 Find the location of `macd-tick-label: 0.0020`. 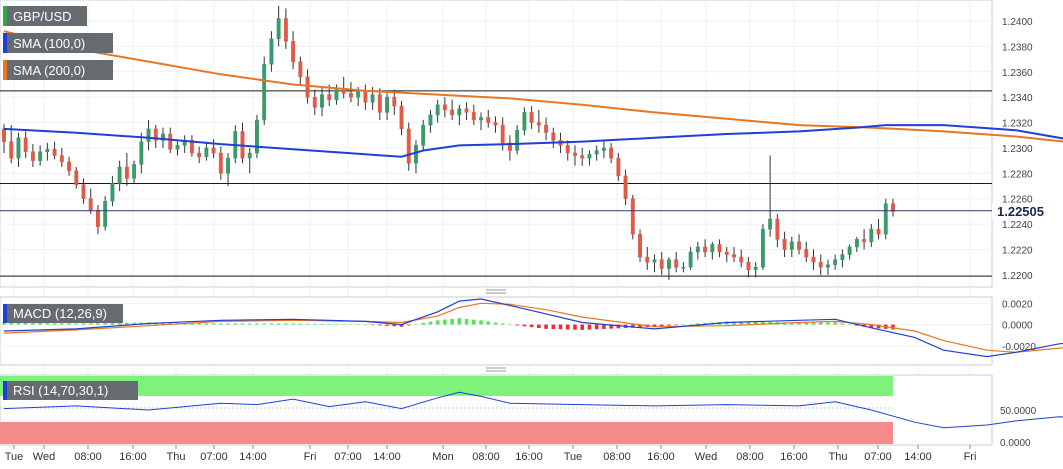

macd-tick-label: 0.0020 is located at coordinates (1017, 304).